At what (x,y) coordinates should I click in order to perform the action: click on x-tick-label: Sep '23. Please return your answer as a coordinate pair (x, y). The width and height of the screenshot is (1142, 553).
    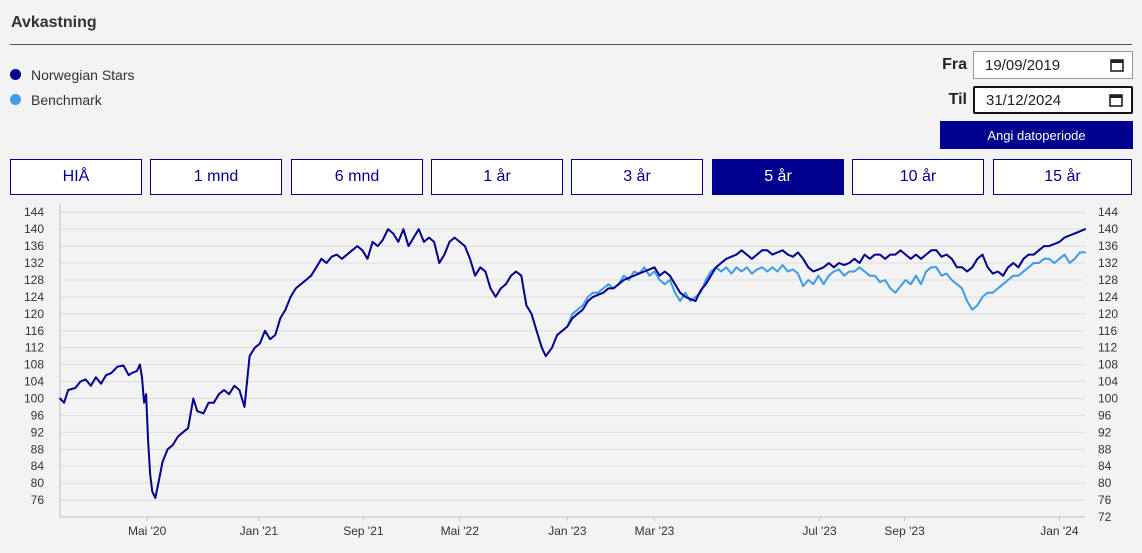
    Looking at the image, I should click on (904, 531).